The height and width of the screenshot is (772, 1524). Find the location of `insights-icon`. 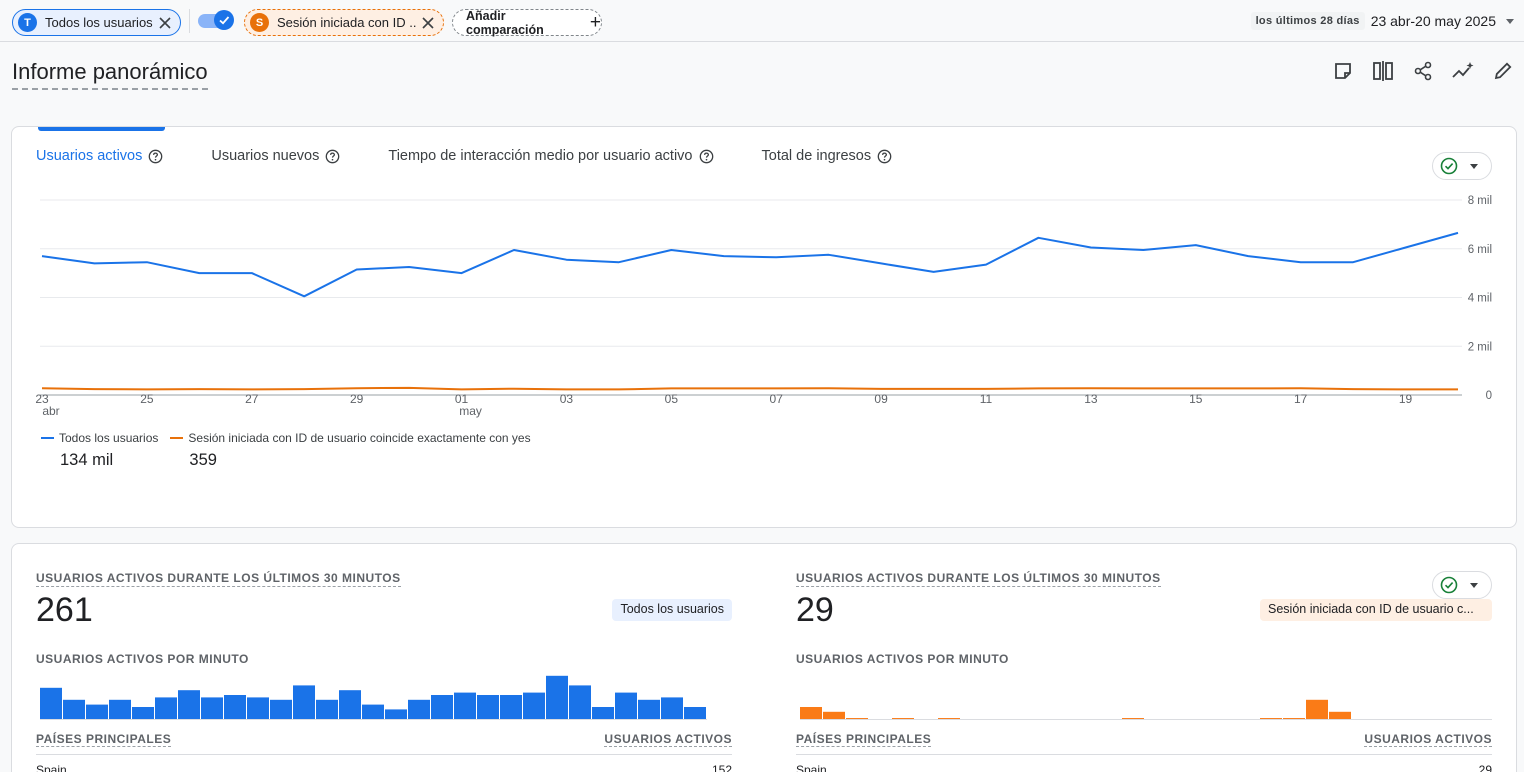

insights-icon is located at coordinates (1462, 70).